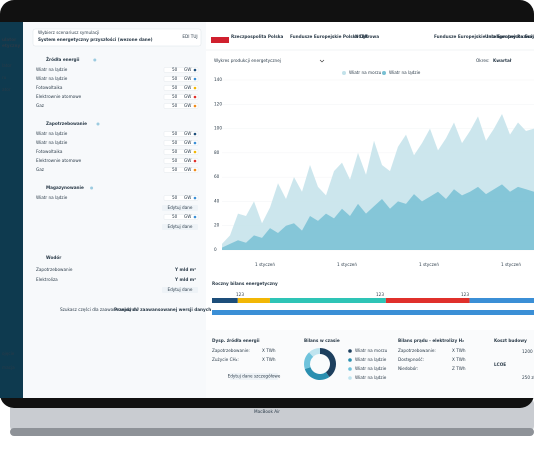 The height and width of the screenshot is (462, 534). Describe the element at coordinates (483, 60) in the screenshot. I see `period-label: Okres:` at that location.